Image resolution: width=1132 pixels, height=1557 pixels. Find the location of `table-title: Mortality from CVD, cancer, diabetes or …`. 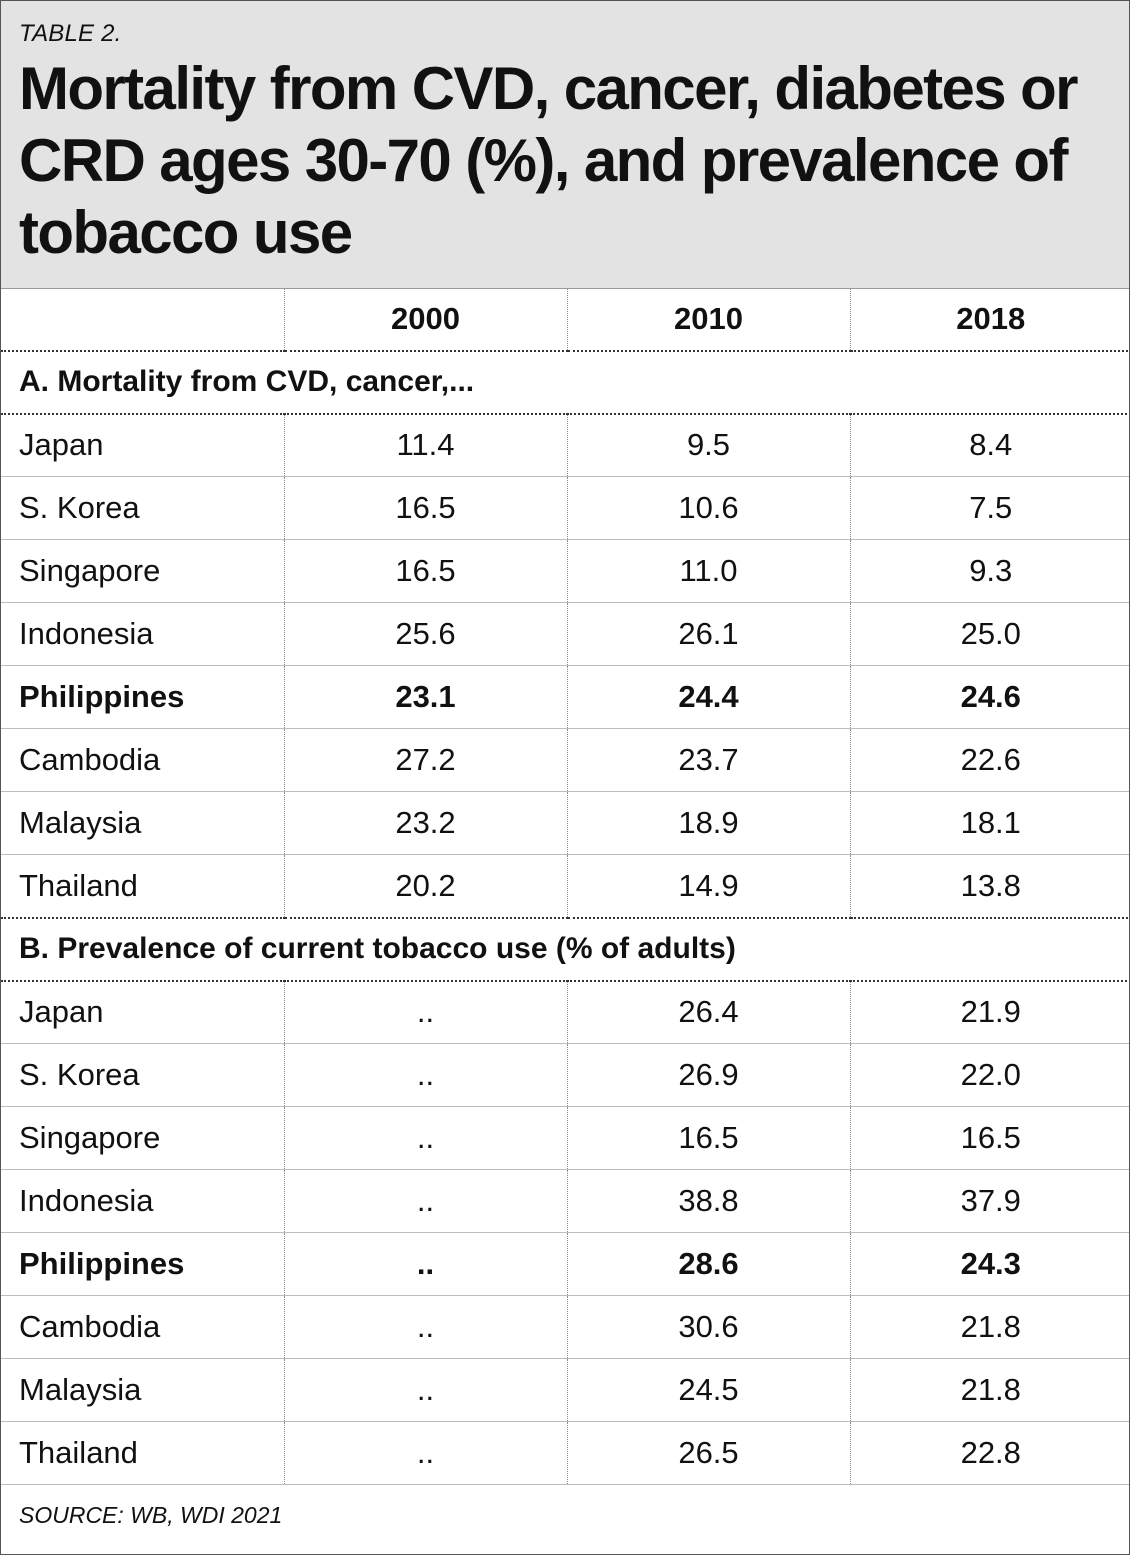

table-title: Mortality from CVD, cancer, diabetes or … is located at coordinates (549, 160).